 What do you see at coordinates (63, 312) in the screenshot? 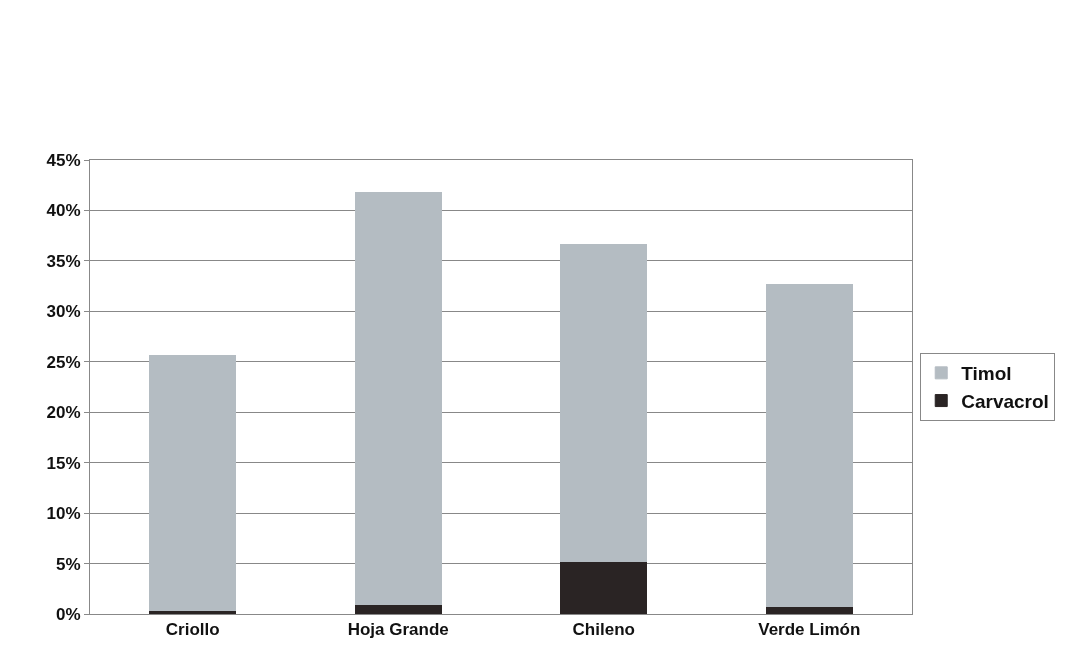
I see `y-tick-label: 30%` at bounding box center [63, 312].